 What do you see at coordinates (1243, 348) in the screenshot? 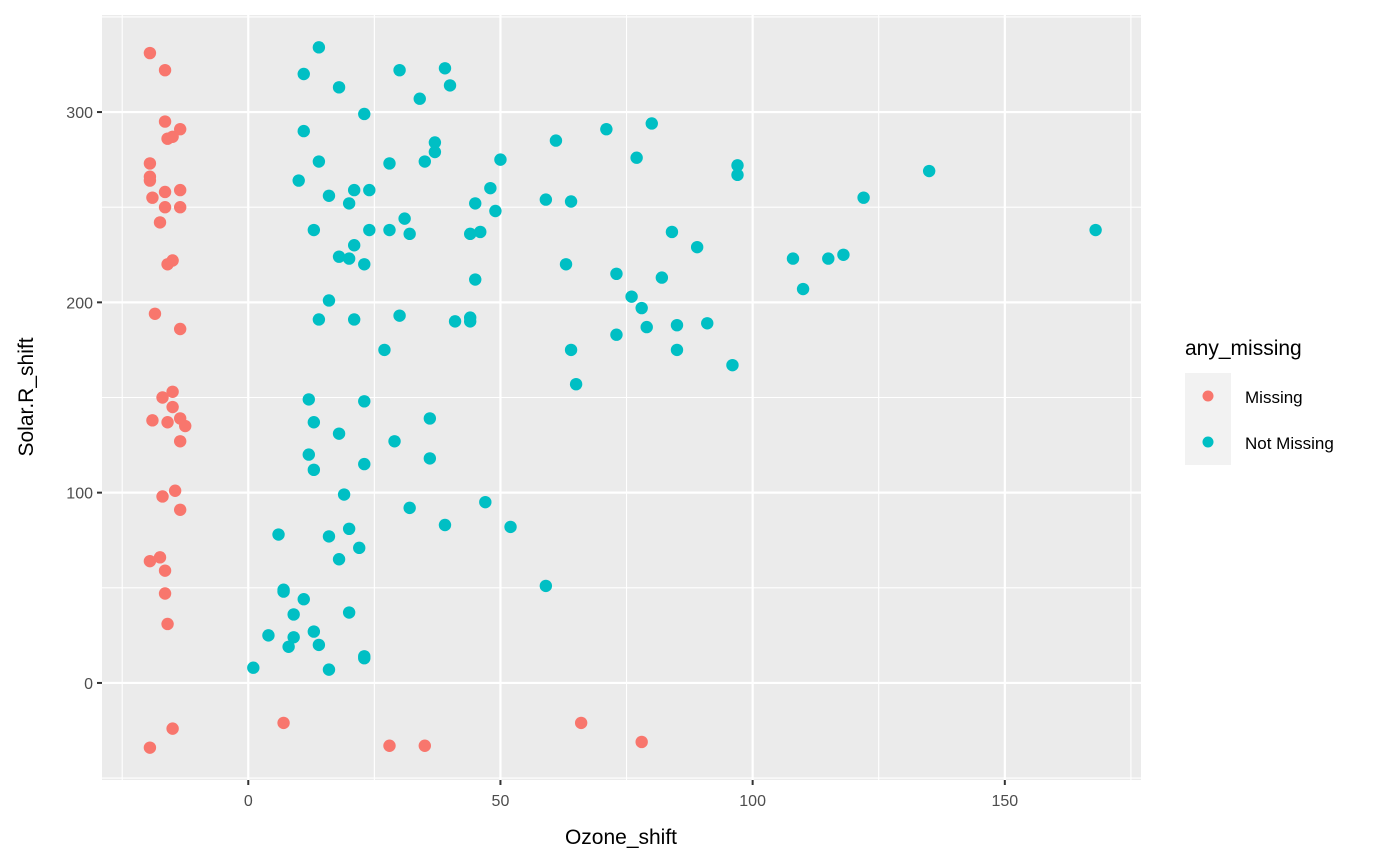
I see `legend-title: any_missing` at bounding box center [1243, 348].